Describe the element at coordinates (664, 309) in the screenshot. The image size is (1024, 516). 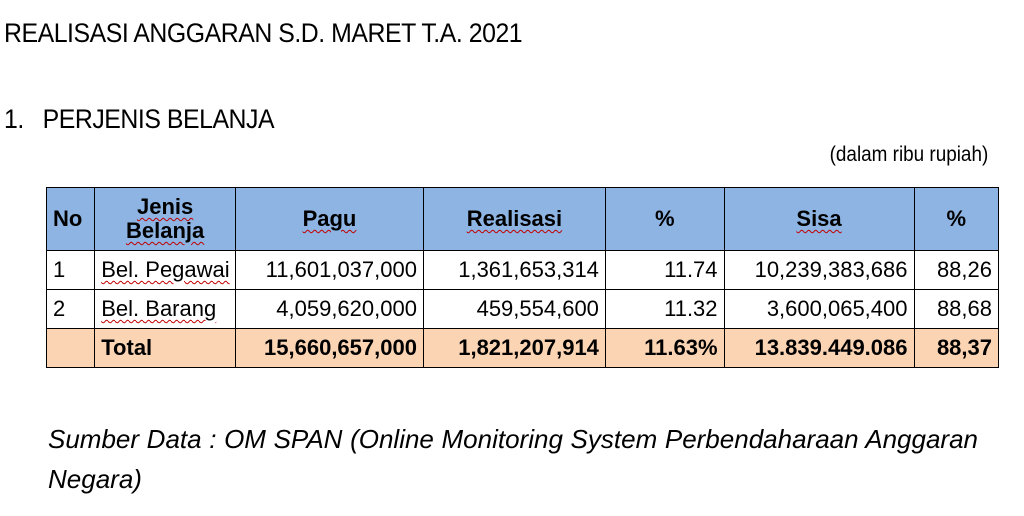
I see `cell-pct-realisasi: 11.32` at that location.